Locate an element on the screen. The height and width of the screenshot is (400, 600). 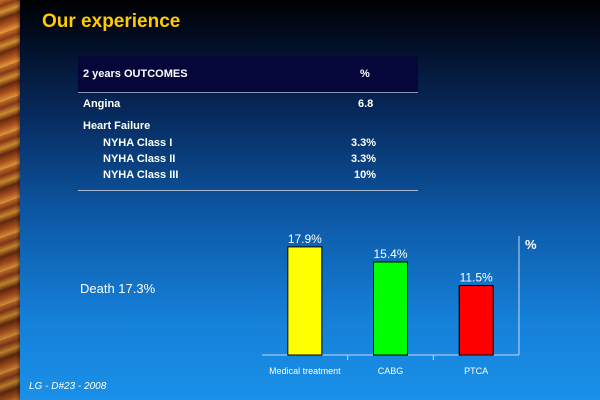
table-row-nyha-class-i: NYHA Class I 3.3% is located at coordinates (239, 143).